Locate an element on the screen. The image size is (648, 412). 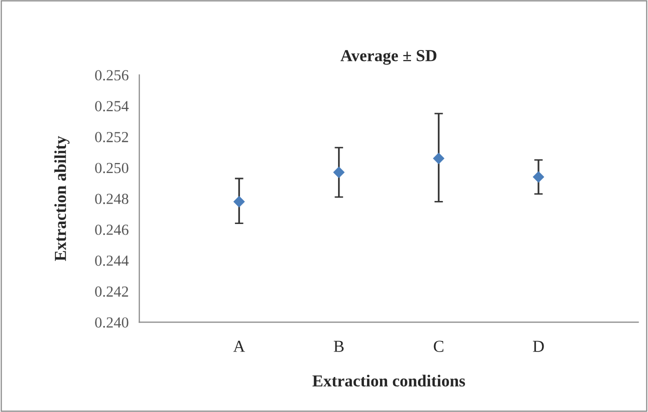
x-tick-label: C is located at coordinates (439, 346).